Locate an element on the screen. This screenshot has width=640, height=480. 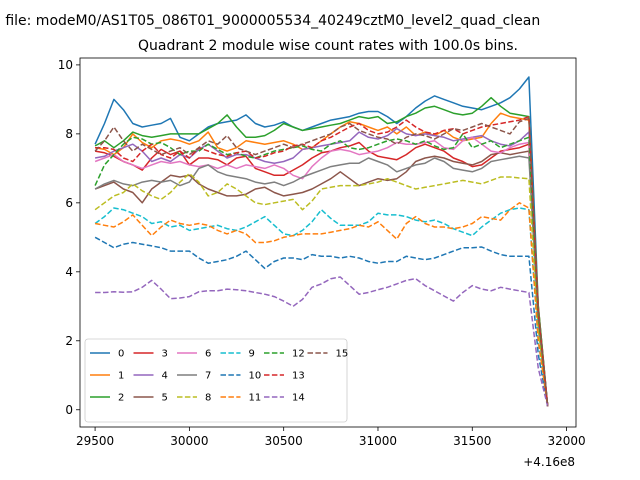
legend-label: 11 is located at coordinates (255, 398).